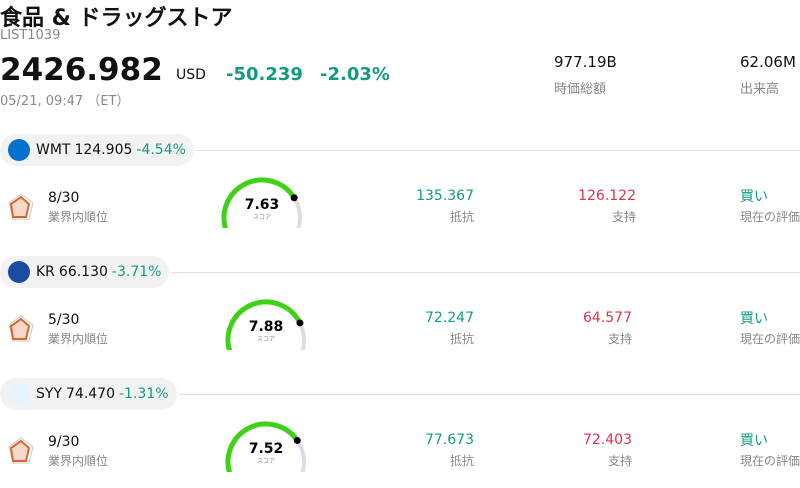 Image resolution: width=800 pixels, height=488 pixels. Describe the element at coordinates (264, 74) in the screenshot. I see `change: -50.239` at that location.